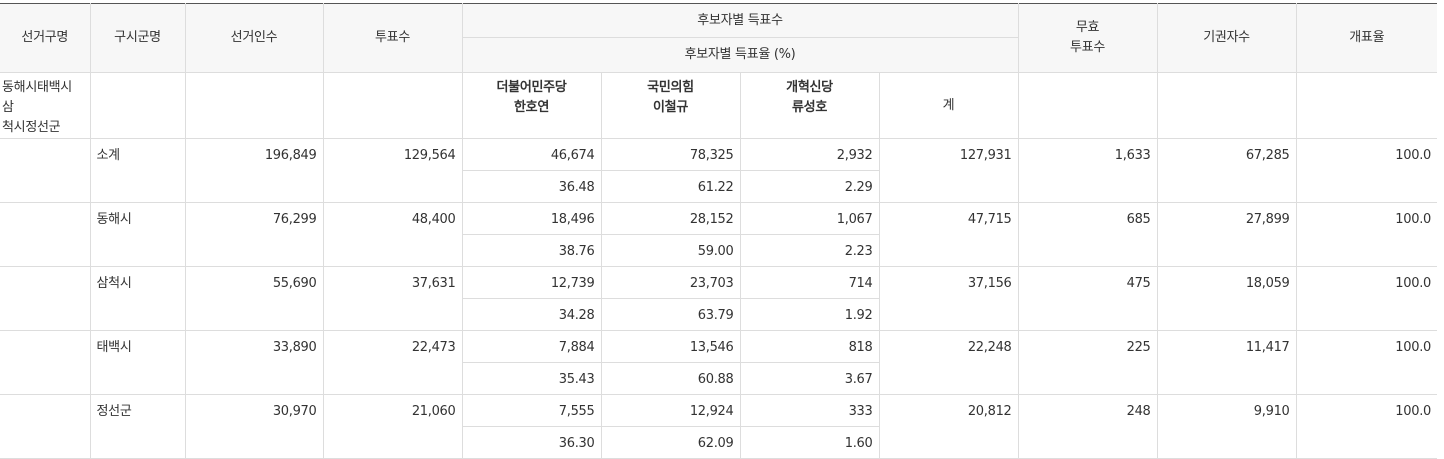  What do you see at coordinates (392, 38) in the screenshot?
I see `header-votes-cast: 투표수` at bounding box center [392, 38].